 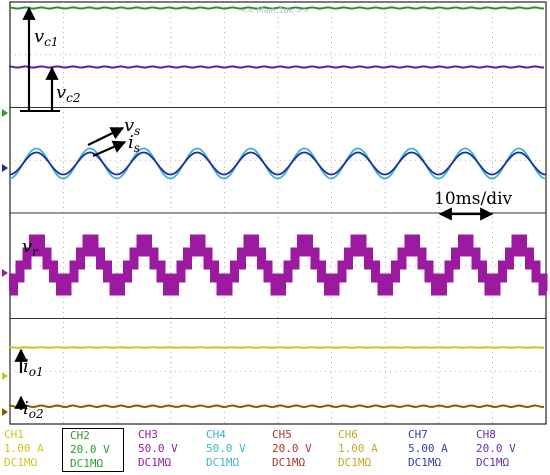 I want to click on label-vs: vs, so click(x=132, y=126).